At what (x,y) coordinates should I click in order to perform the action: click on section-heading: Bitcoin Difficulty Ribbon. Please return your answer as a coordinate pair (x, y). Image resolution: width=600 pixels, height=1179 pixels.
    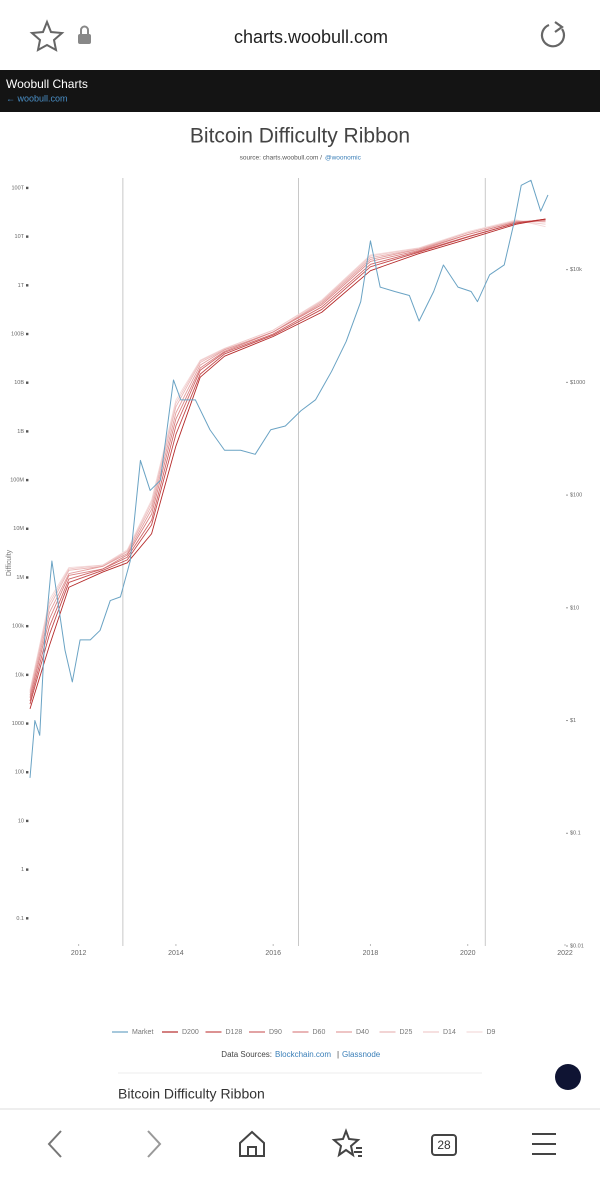
    Looking at the image, I should click on (191, 1094).